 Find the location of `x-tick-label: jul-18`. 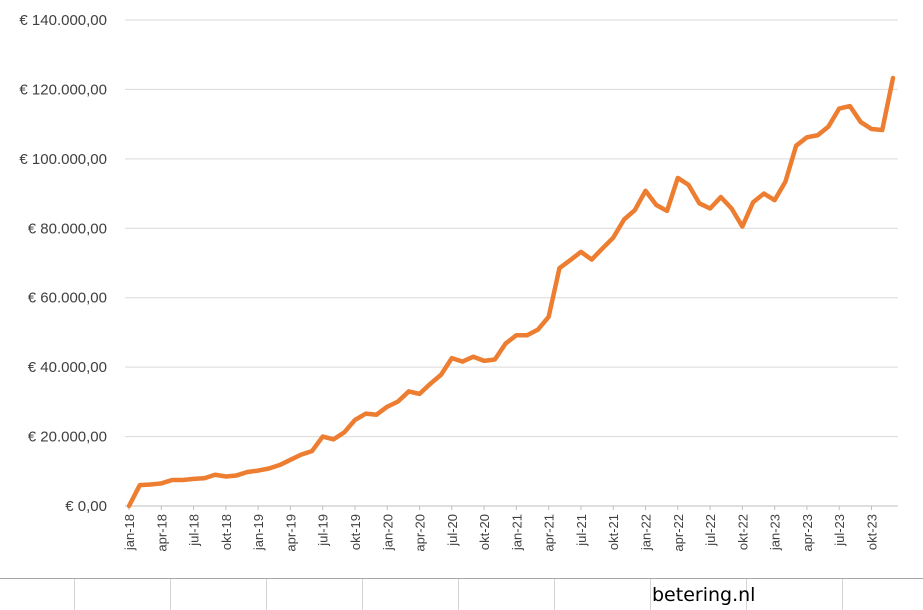

x-tick-label: jul-18 is located at coordinates (194, 530).